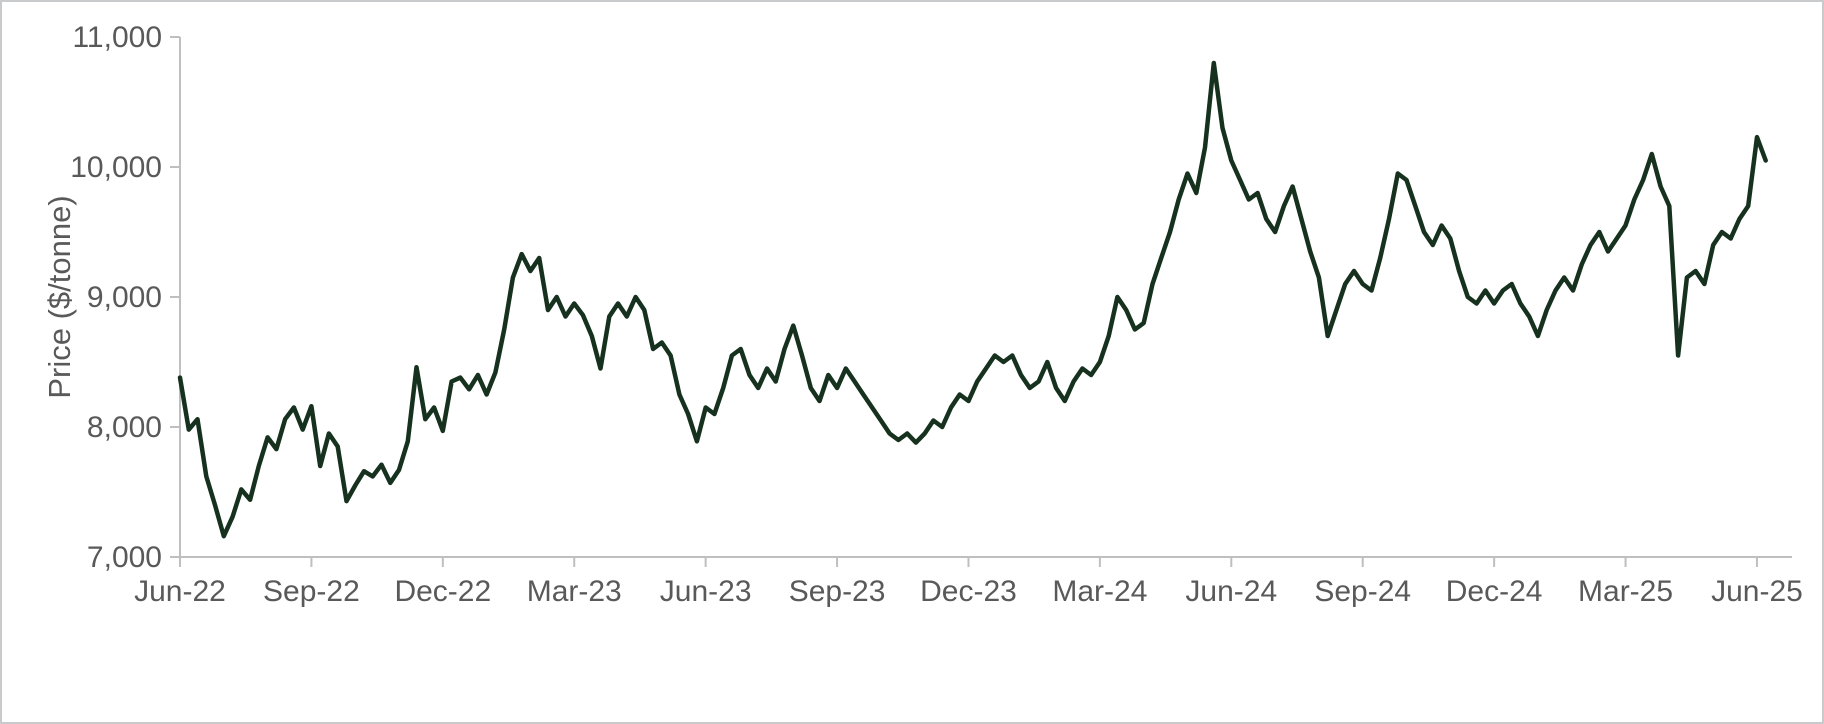  I want to click on x-tick-label: Sep-23, so click(837, 591).